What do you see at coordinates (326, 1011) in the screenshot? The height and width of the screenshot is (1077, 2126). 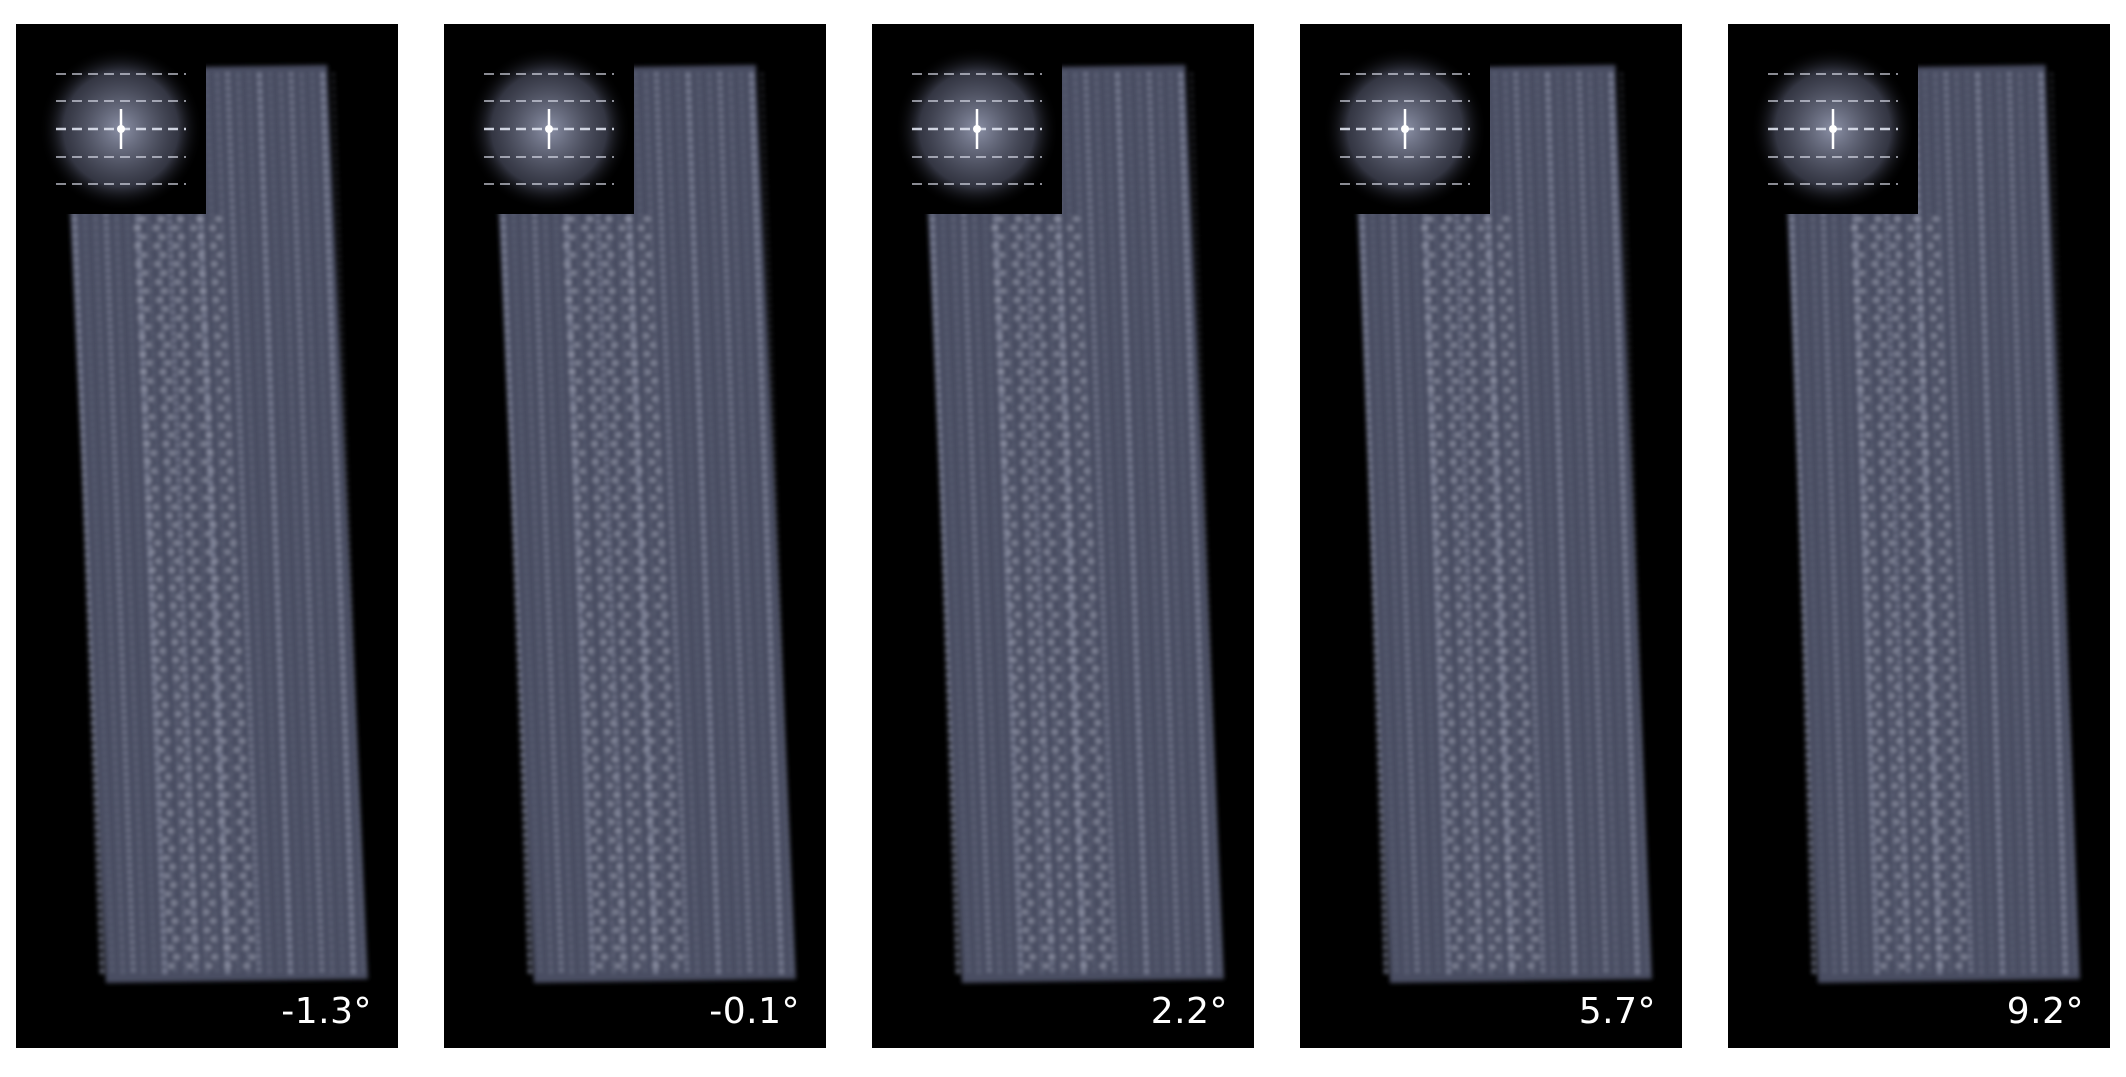 I see `tilt-angle-label: -1.3°` at bounding box center [326, 1011].